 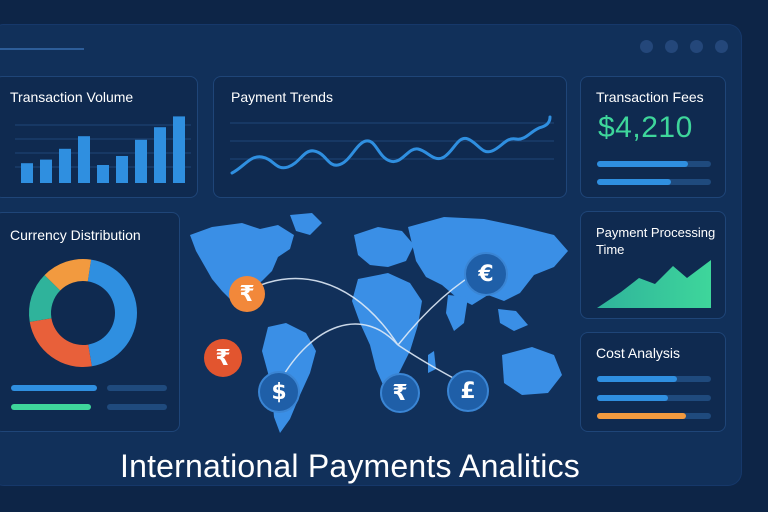 I want to click on trend-line, so click(x=391, y=145).